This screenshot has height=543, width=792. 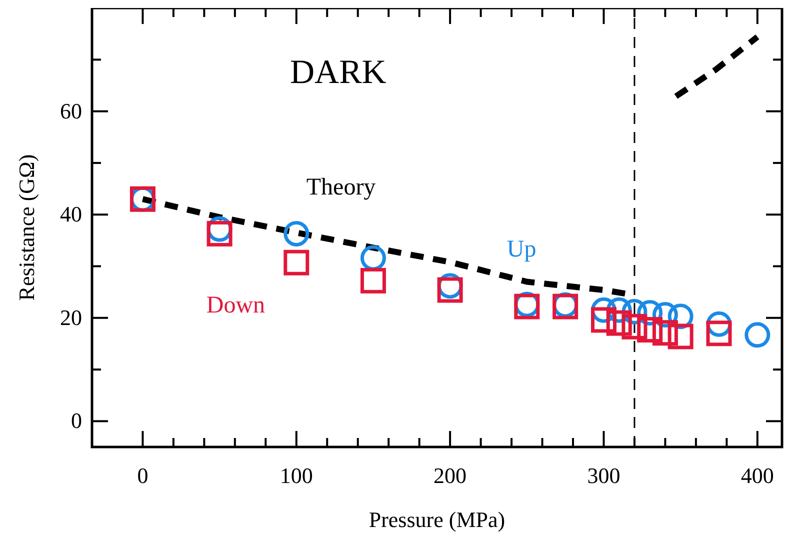 I want to click on x-tick-label: 100, so click(x=296, y=475).